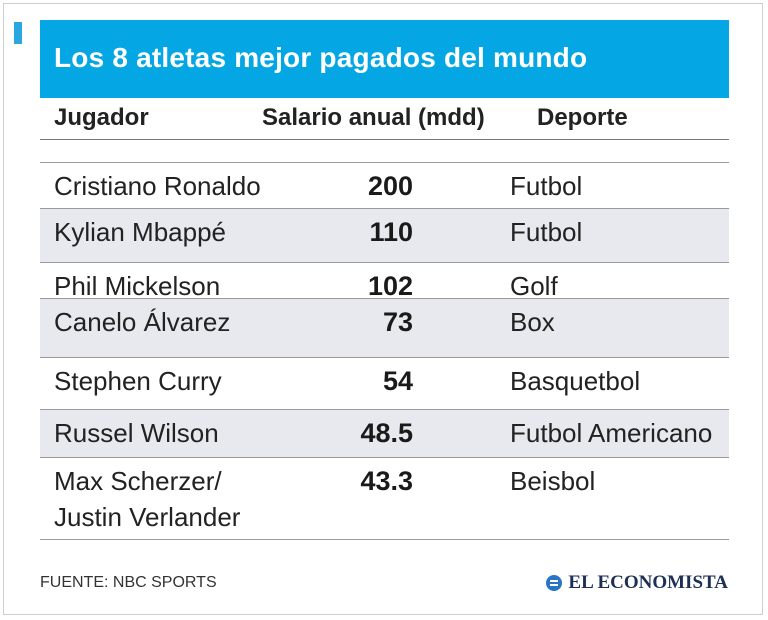 This screenshot has height=620, width=768. I want to click on player-name-line: Canelo Álvarez, so click(142, 322).